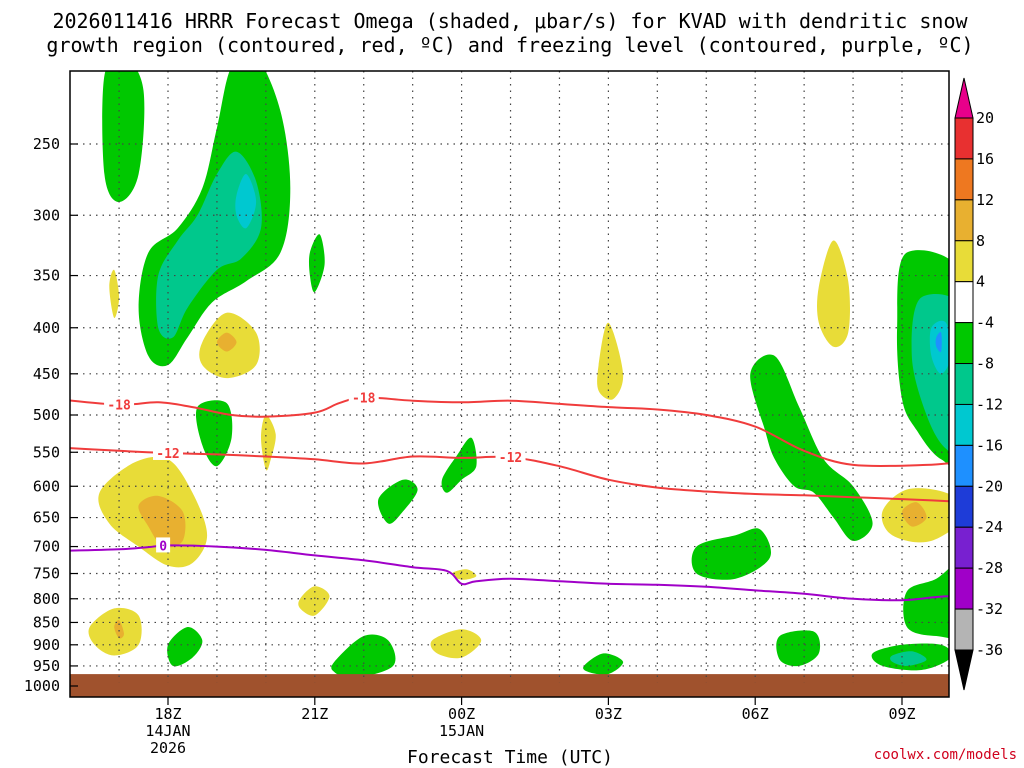 This screenshot has height=768, width=1024. What do you see at coordinates (167, 714) in the screenshot?
I see `x-tick-label-18-0: 18Z` at bounding box center [167, 714].